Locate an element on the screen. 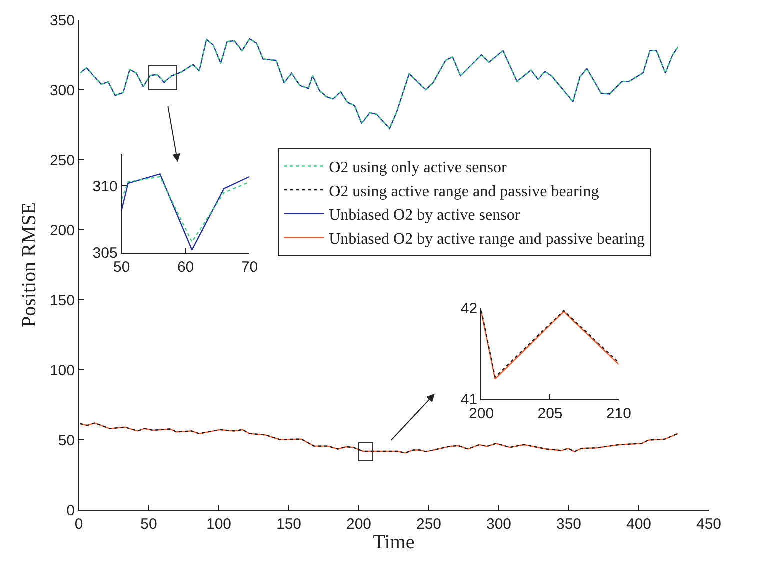  y-tick-label: 200 is located at coordinates (62, 231).